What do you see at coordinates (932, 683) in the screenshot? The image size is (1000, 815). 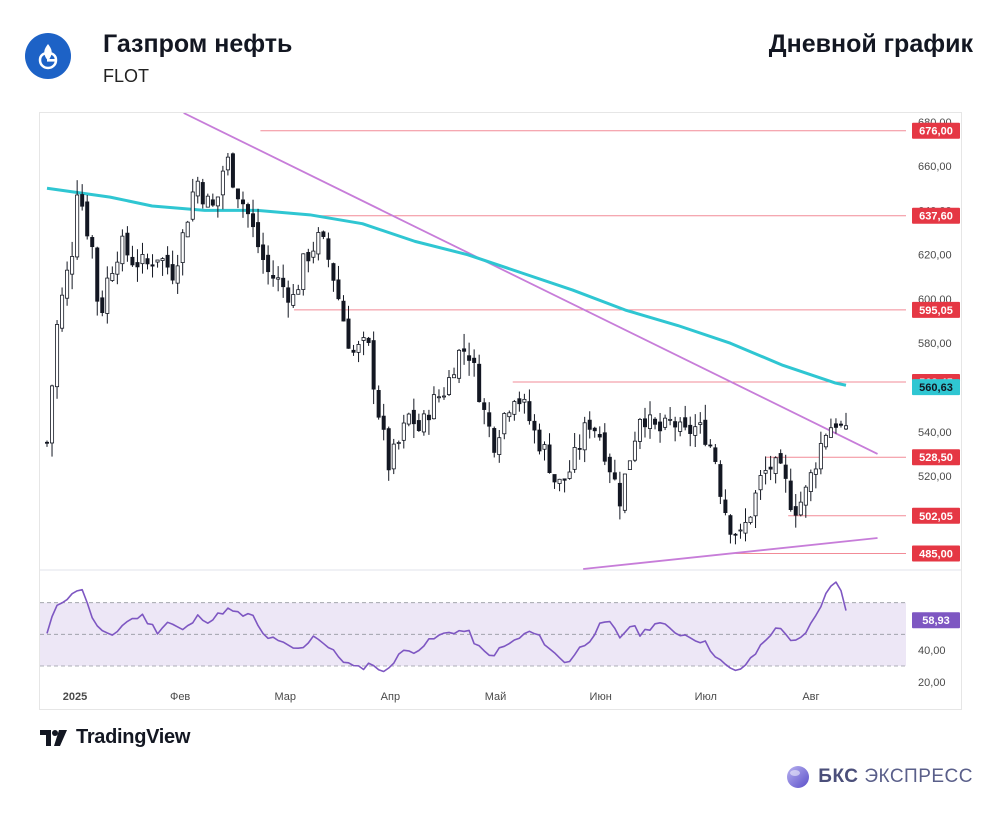 I see `rsi-tick-label: 20,00` at bounding box center [932, 683].